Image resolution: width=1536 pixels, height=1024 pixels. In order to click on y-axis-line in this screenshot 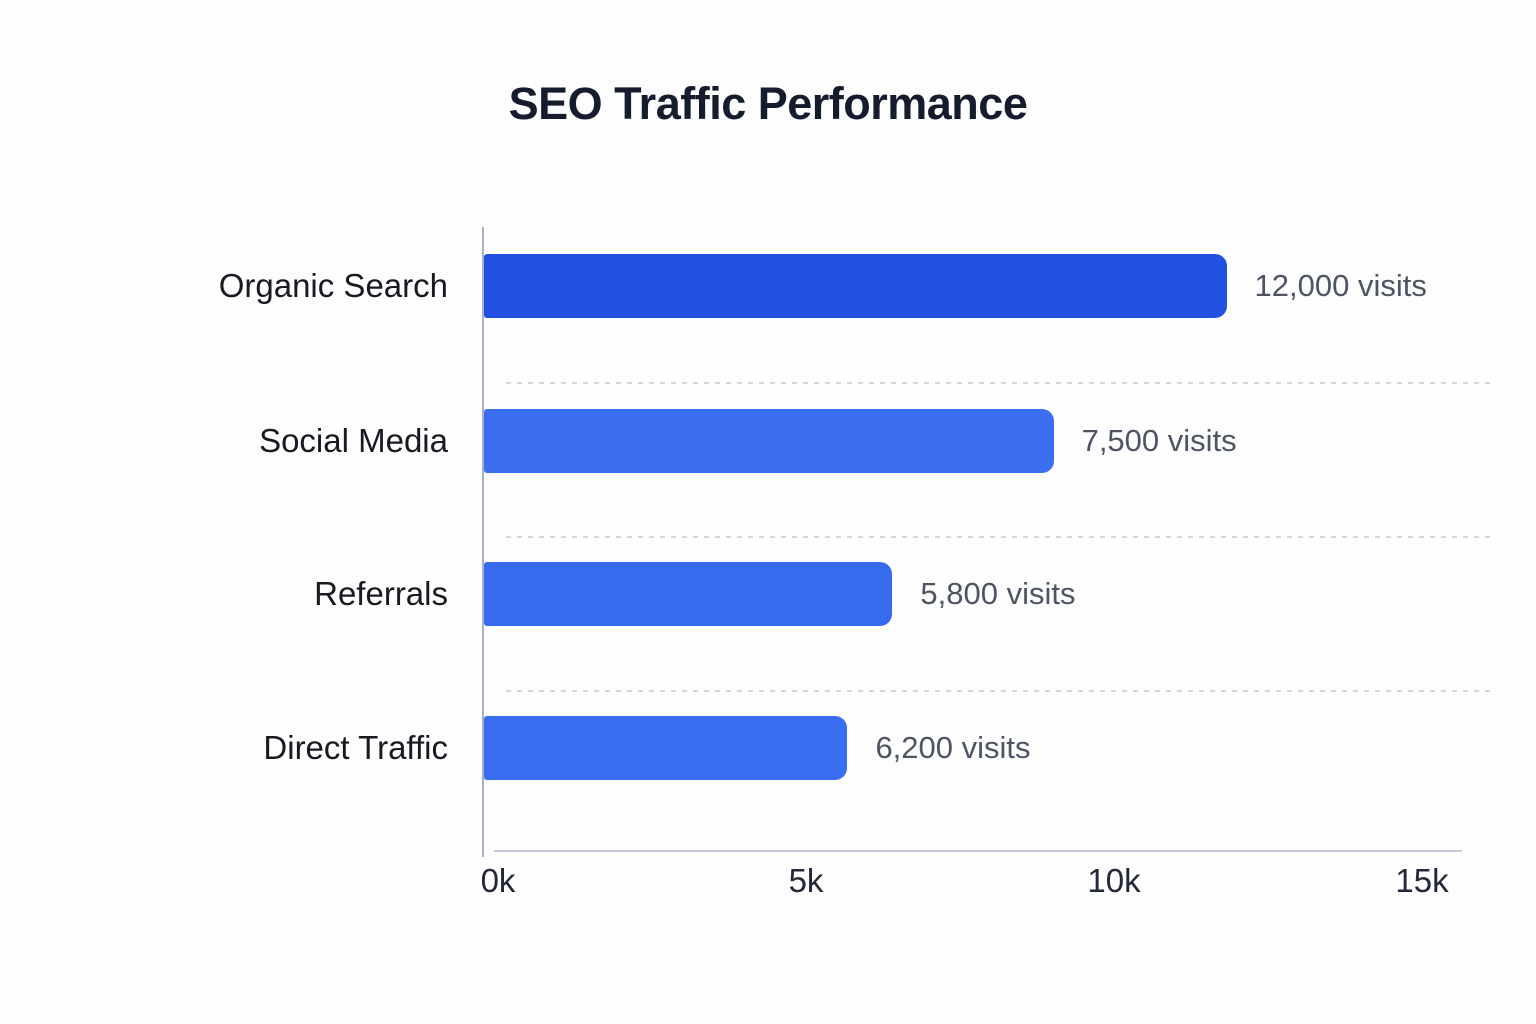, I will do `click(483, 542)`.